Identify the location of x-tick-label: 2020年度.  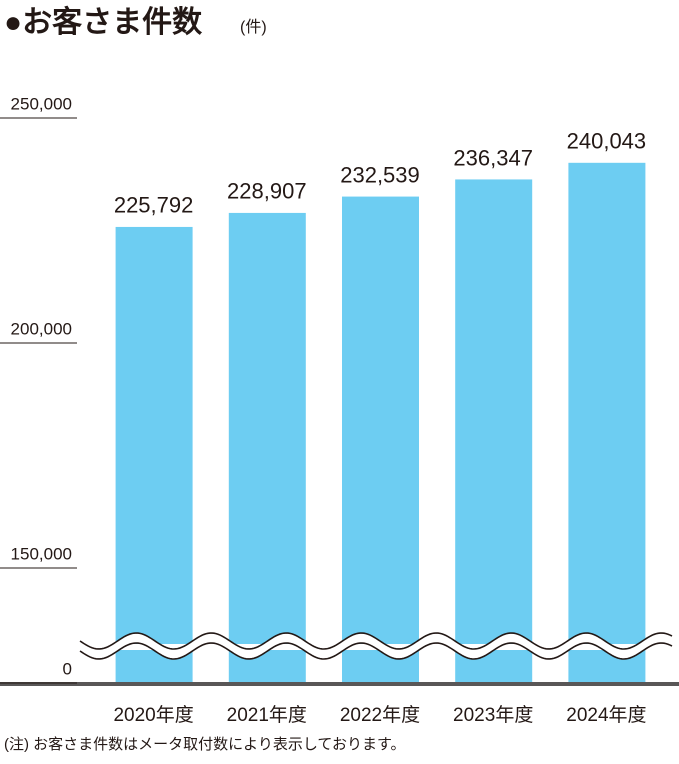
(153, 715).